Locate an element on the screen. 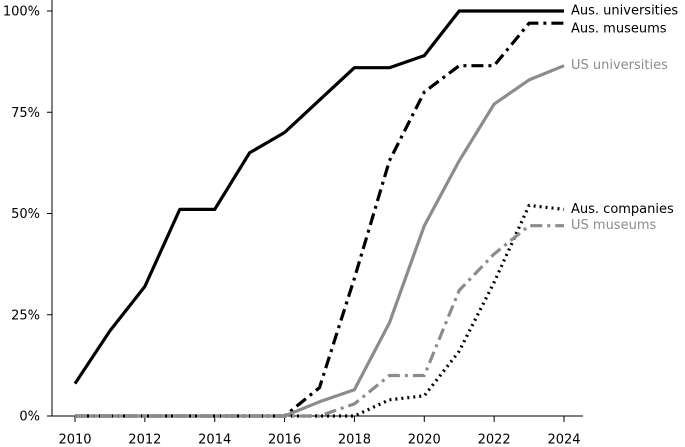 The image size is (685, 447). series-label: Aus. companies is located at coordinates (622, 209).